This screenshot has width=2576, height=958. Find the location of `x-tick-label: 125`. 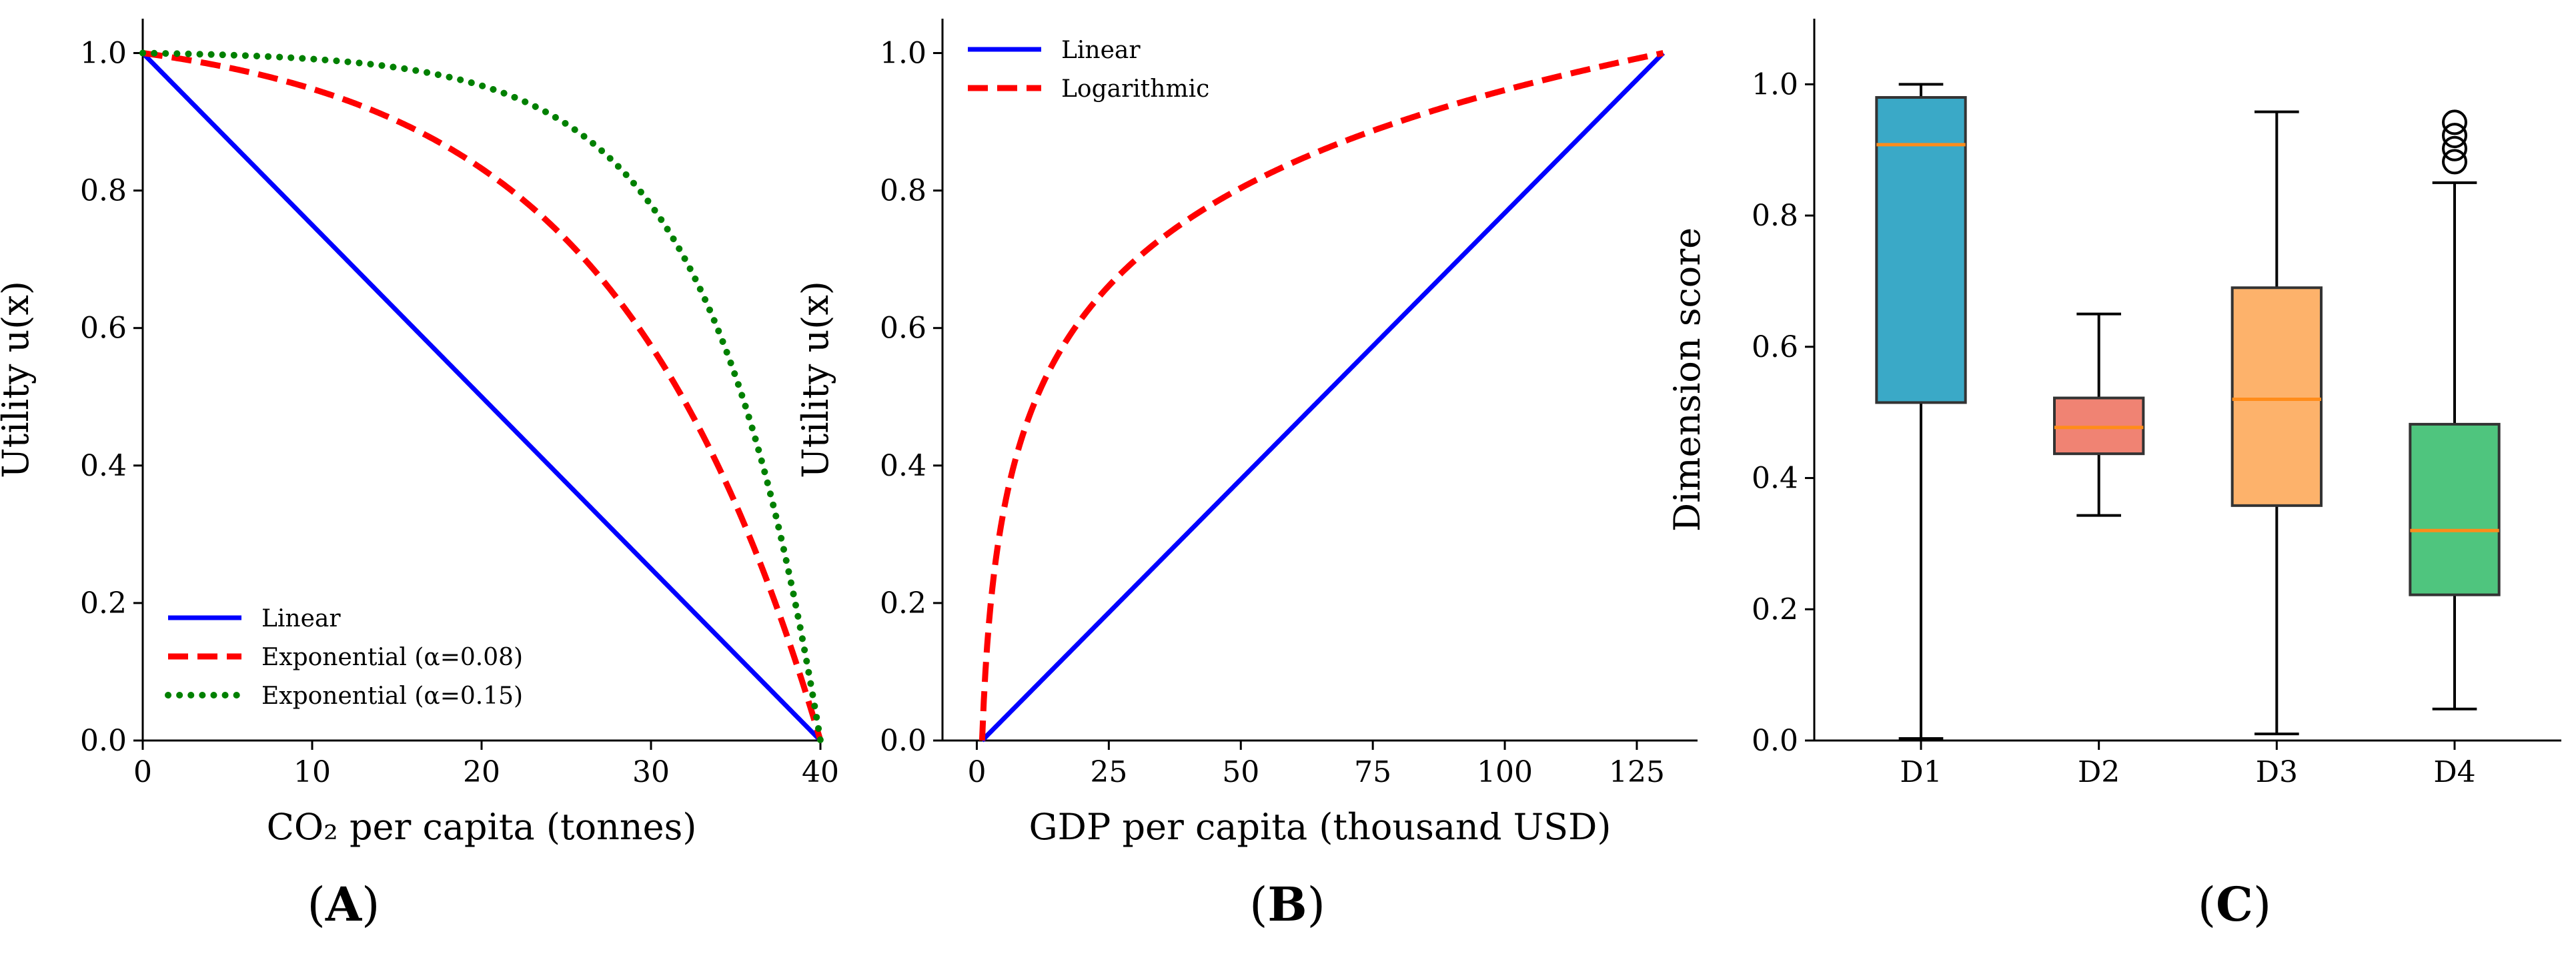

x-tick-label: 125 is located at coordinates (1637, 772).